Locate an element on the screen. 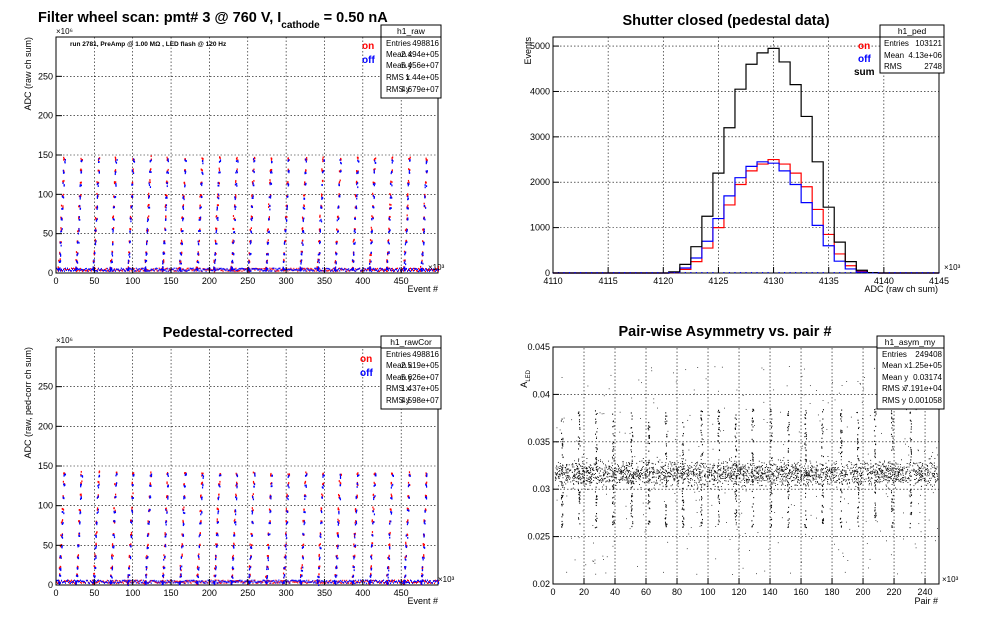  x-tick-label: 4140 is located at coordinates (884, 281).